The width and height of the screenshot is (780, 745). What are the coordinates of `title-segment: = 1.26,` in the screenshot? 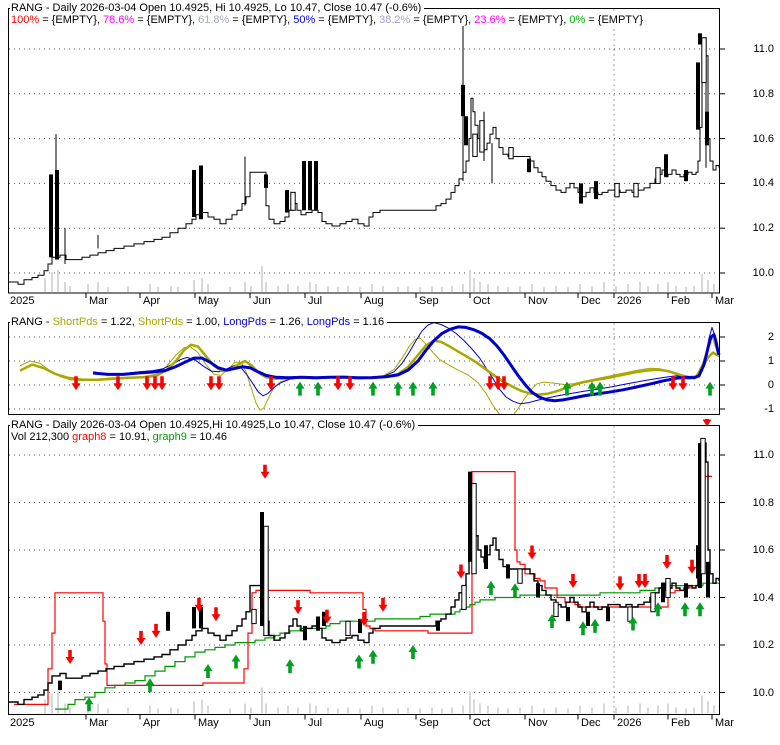 It's located at (286, 322).